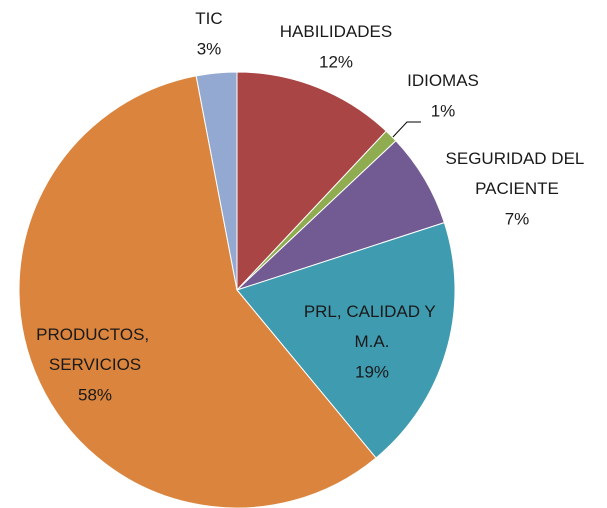 Image resolution: width=607 pixels, height=508 pixels. I want to click on value-label: 3%, so click(209, 48).